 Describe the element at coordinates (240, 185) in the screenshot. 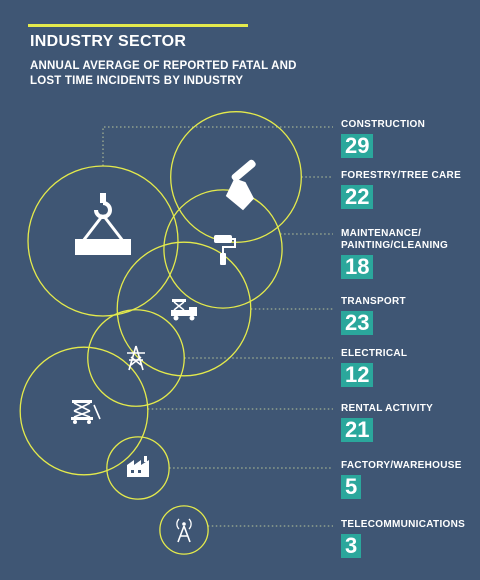

I see `chainsaw-icon` at that location.